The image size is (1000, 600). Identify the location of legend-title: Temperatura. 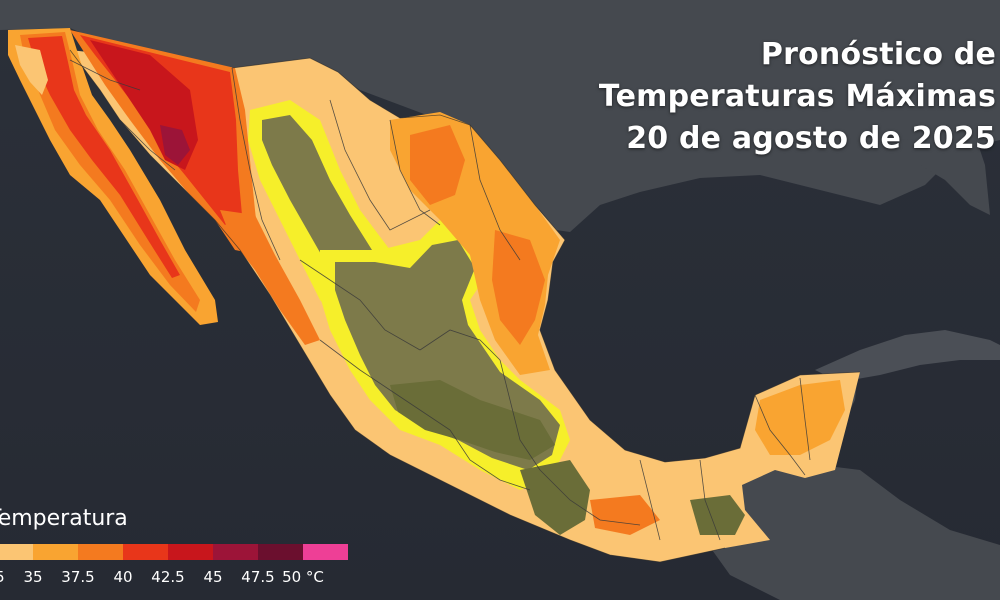
(64, 518).